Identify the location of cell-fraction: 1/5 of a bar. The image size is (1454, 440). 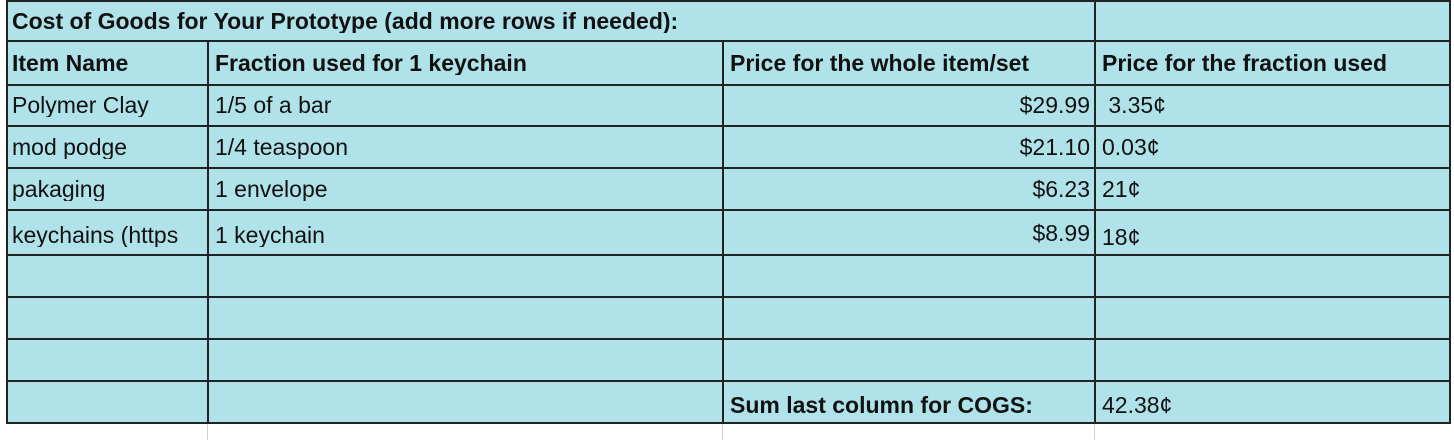
(273, 105).